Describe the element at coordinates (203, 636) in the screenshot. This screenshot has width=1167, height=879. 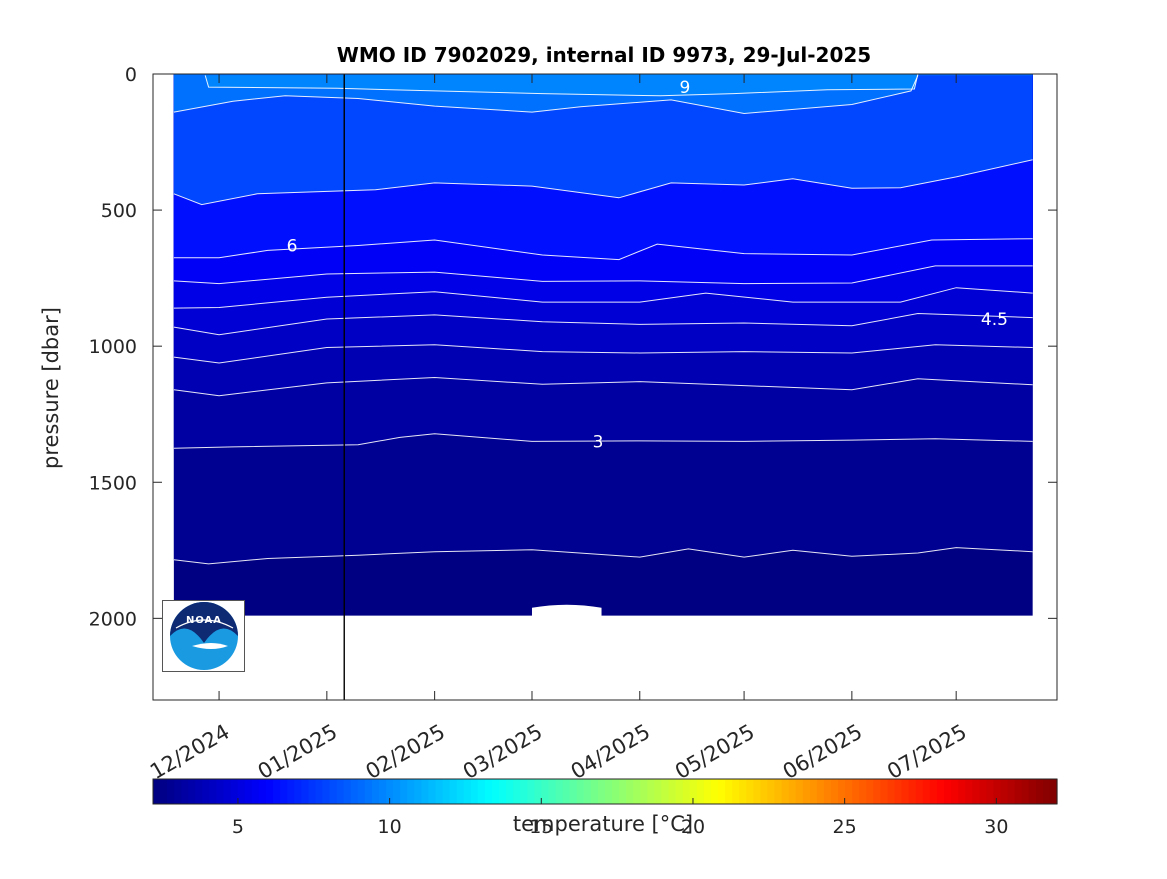
I see `noaa-logo: NOAA` at that location.